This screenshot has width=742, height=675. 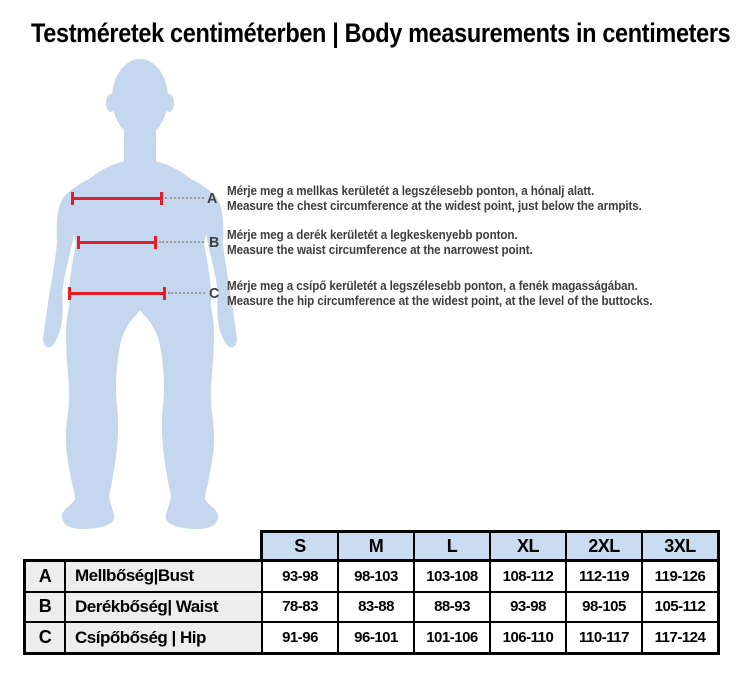 I want to click on waist-leader-line, so click(x=181, y=242).